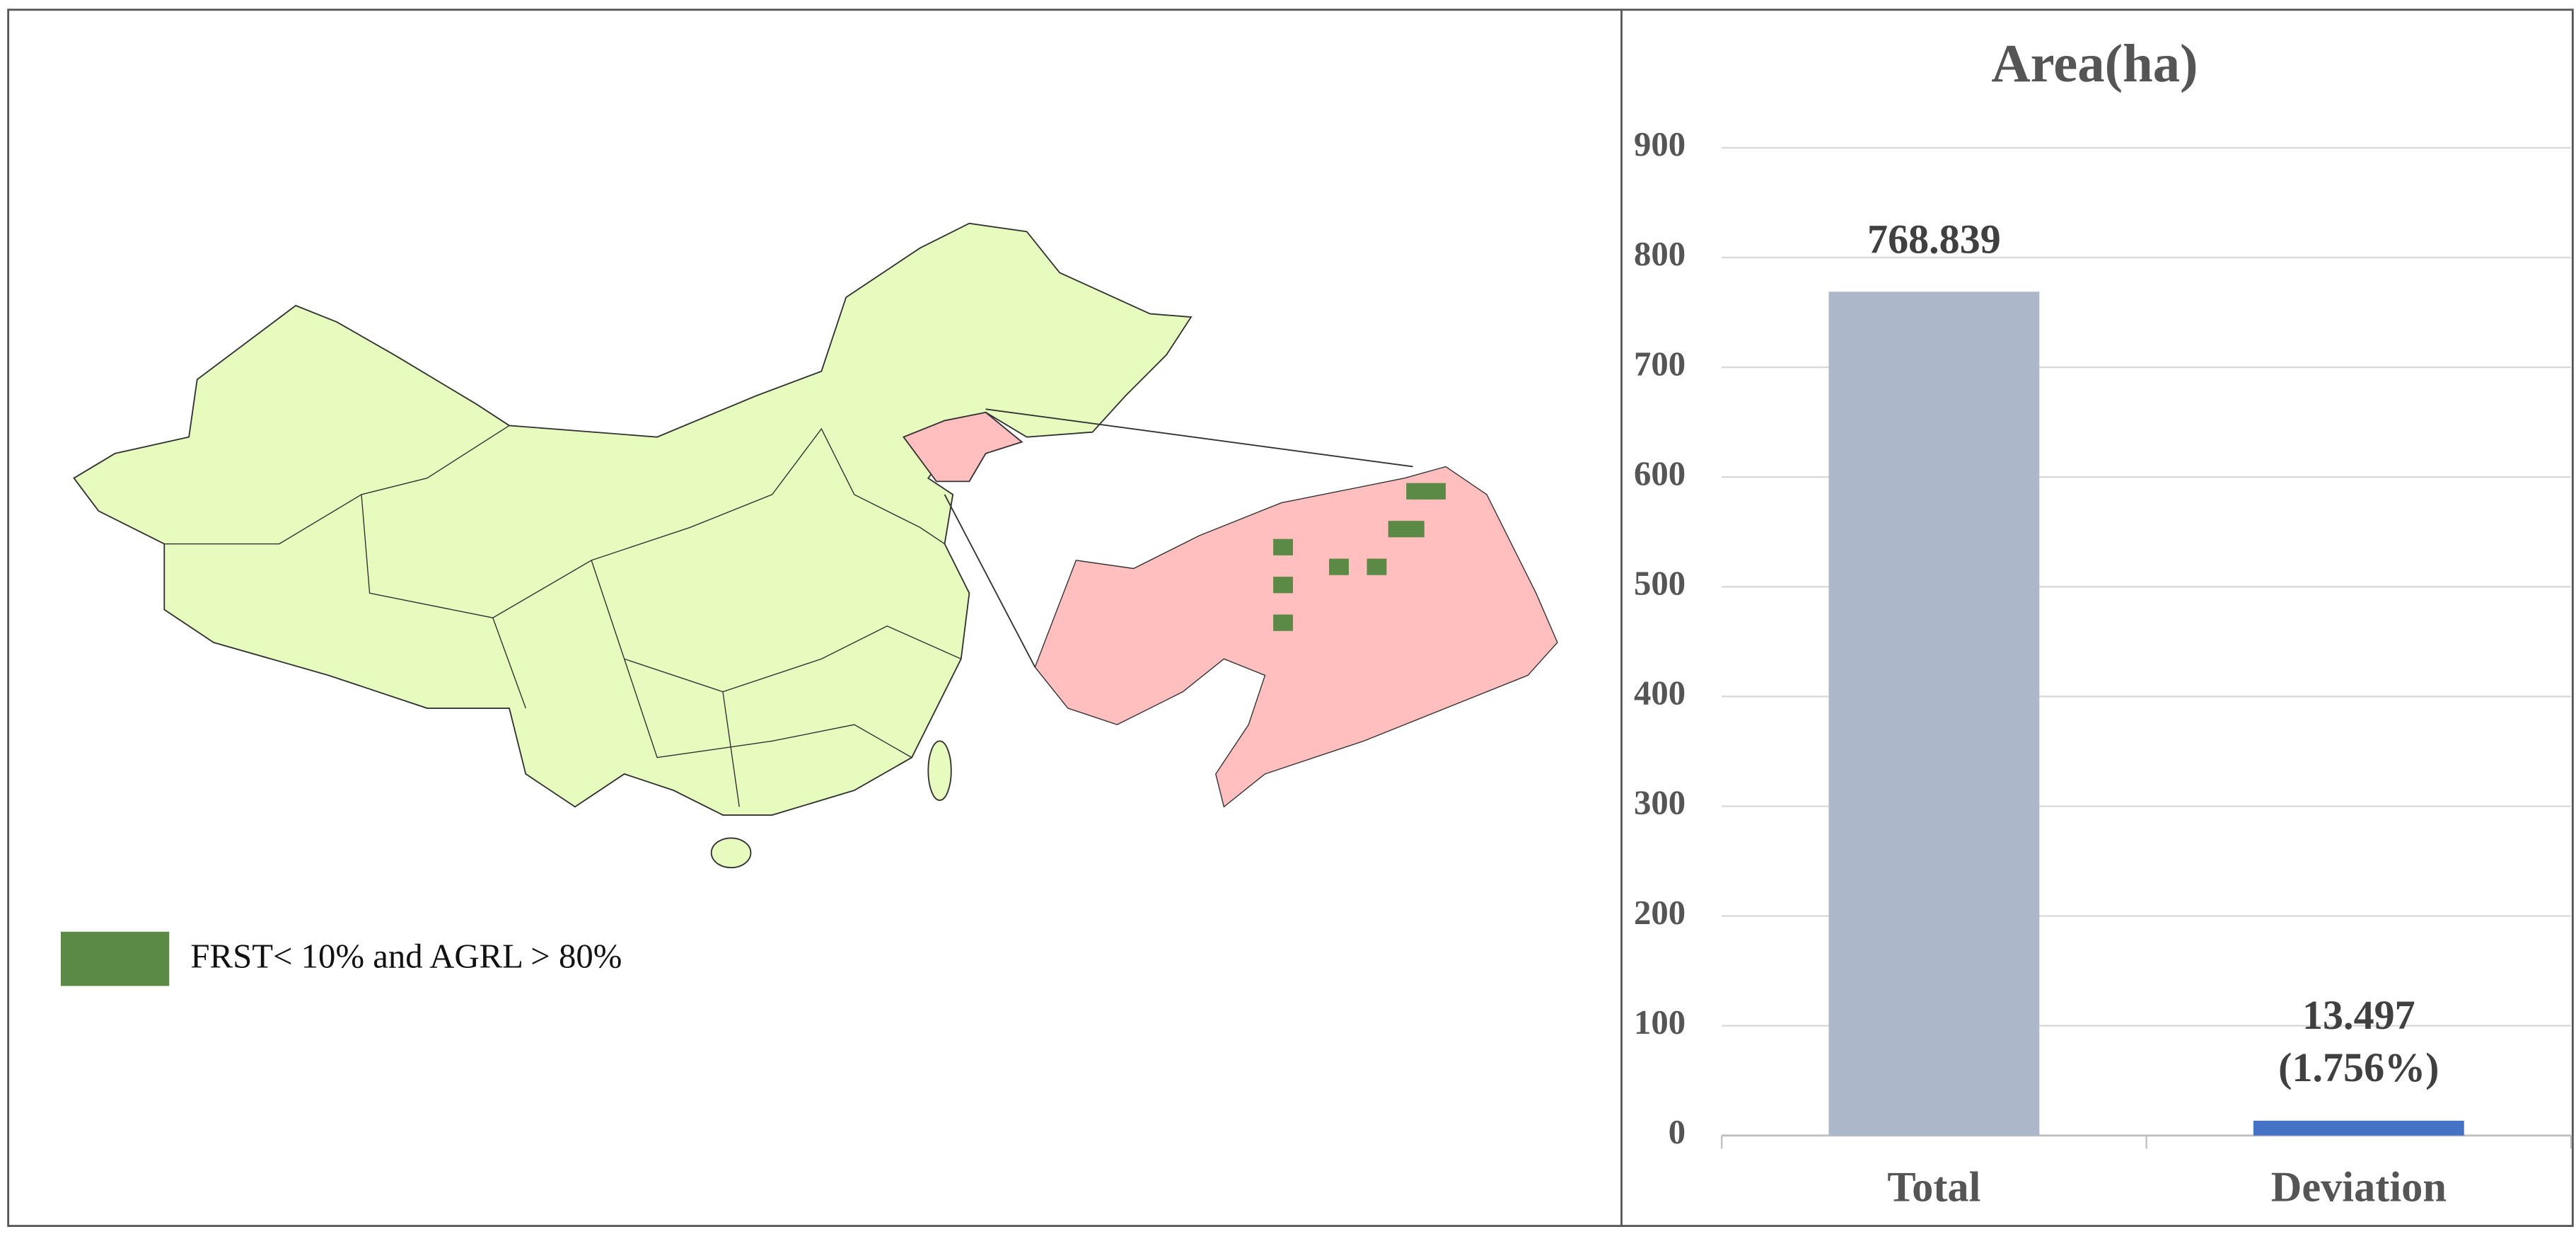 The height and width of the screenshot is (1234, 2576). I want to click on value-label-box: 768.839, so click(1934, 186).